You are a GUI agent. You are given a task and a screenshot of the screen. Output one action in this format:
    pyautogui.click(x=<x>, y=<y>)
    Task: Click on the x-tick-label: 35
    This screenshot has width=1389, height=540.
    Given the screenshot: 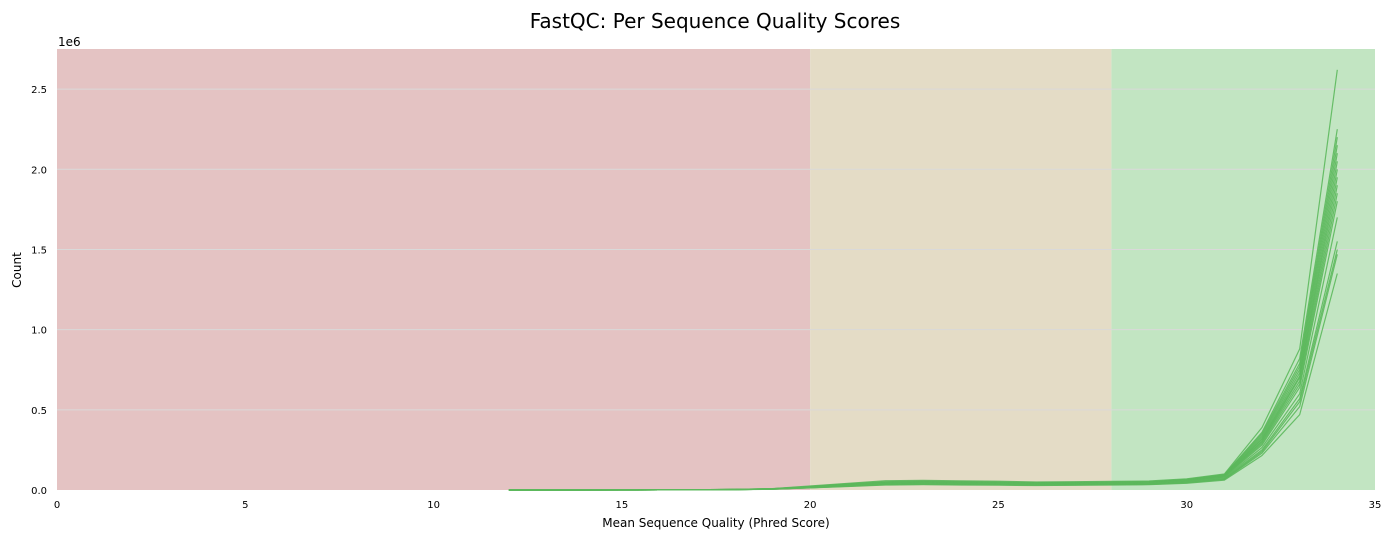 What is the action you would take?
    pyautogui.click(x=1375, y=505)
    